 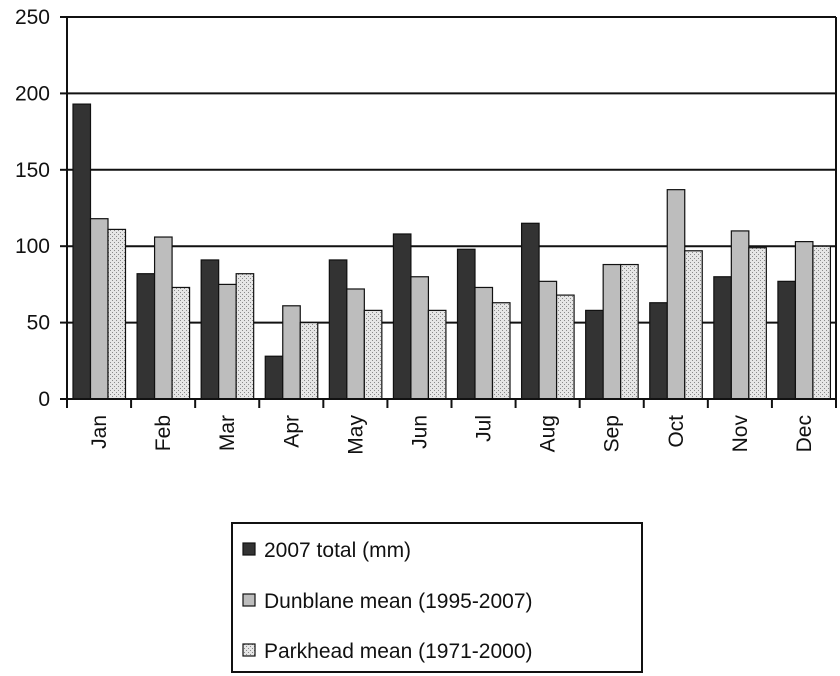 I want to click on legend-box, so click(x=437, y=597).